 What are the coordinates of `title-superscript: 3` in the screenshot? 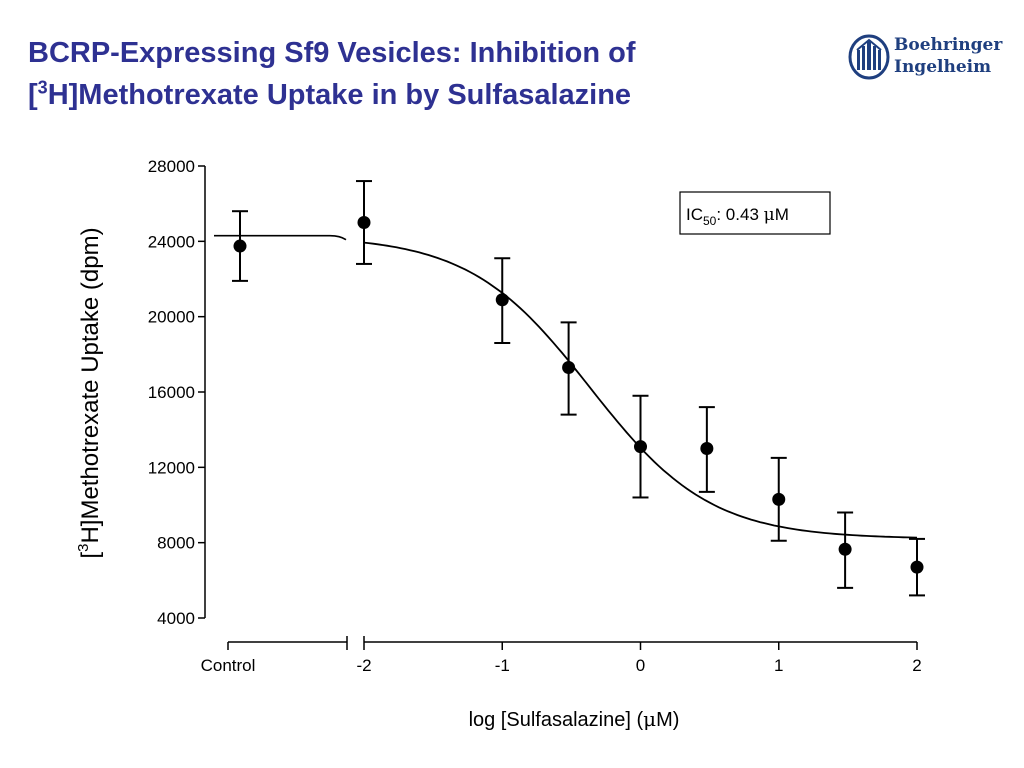 It's located at (42, 87).